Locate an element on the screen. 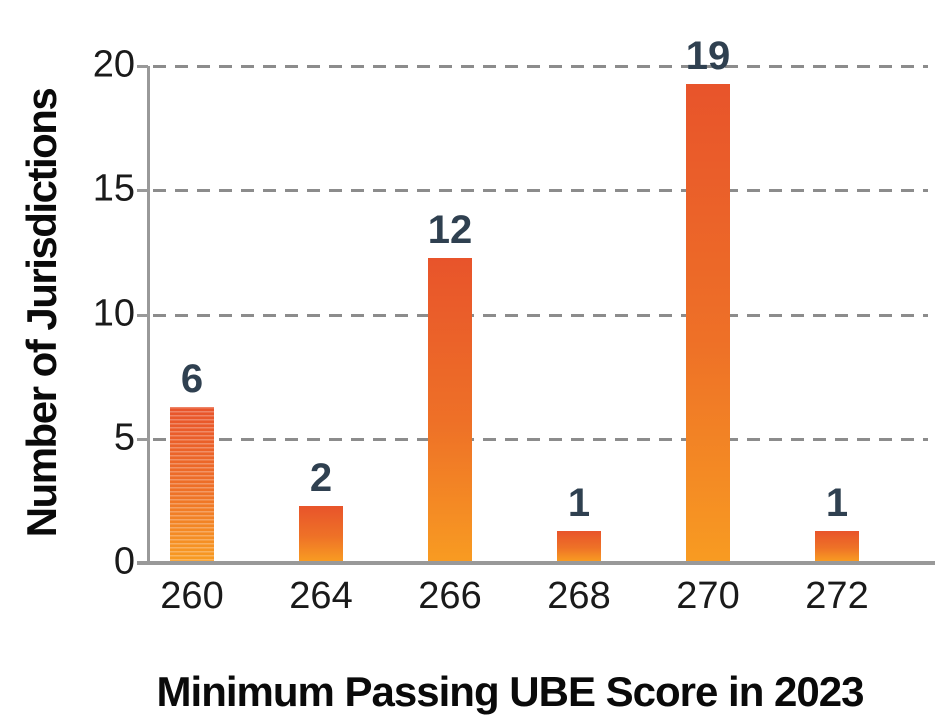 The height and width of the screenshot is (718, 939). x-tick-label-264: 264 is located at coordinates (321, 596).